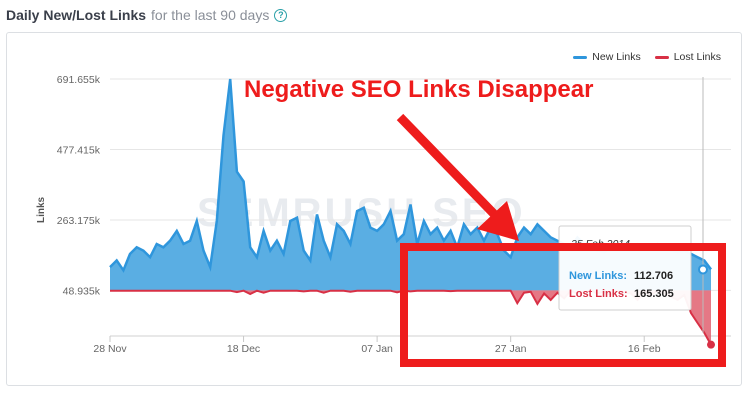 Image resolution: width=748 pixels, height=400 pixels. I want to click on help-icon: ?, so click(281, 15).